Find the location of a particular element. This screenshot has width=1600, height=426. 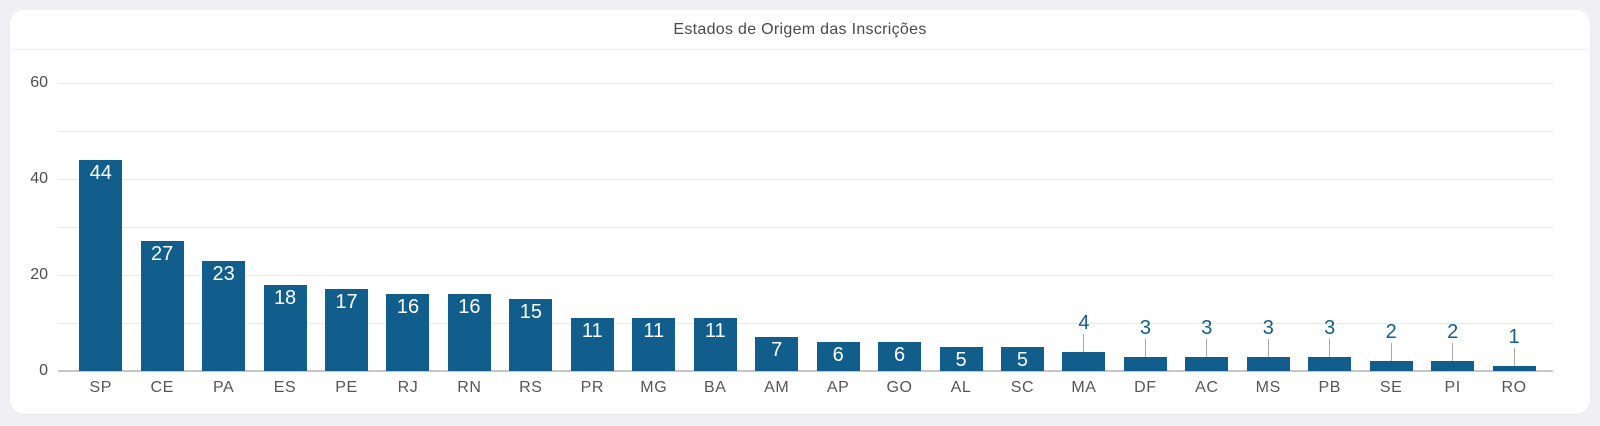

bar-MG is located at coordinates (654, 344).